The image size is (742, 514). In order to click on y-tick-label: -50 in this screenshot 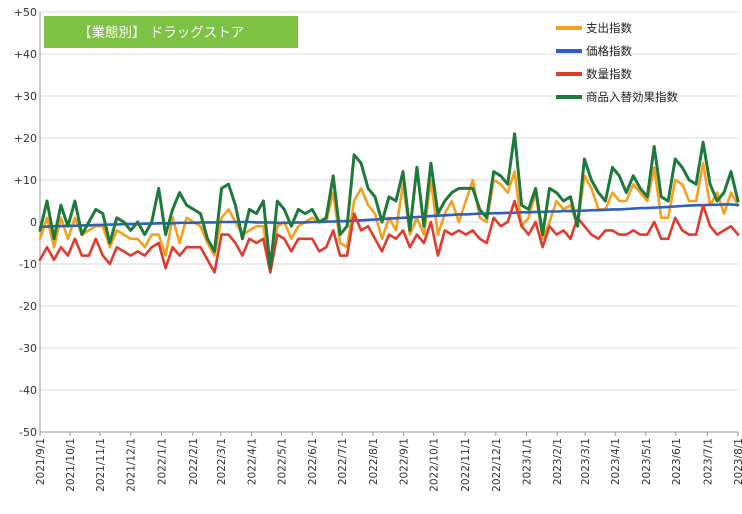, I will do `click(28, 432)`.